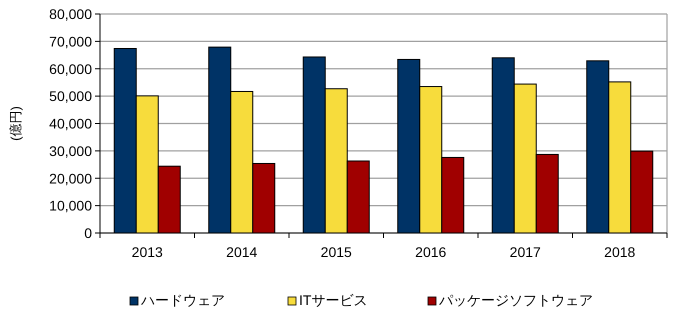 The height and width of the screenshot is (331, 700). Describe the element at coordinates (70, 96) in the screenshot. I see `y-tick-label: 50,000` at that location.